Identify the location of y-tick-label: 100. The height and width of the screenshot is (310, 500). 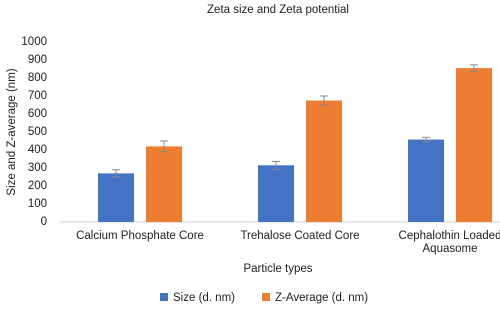
(37, 204).